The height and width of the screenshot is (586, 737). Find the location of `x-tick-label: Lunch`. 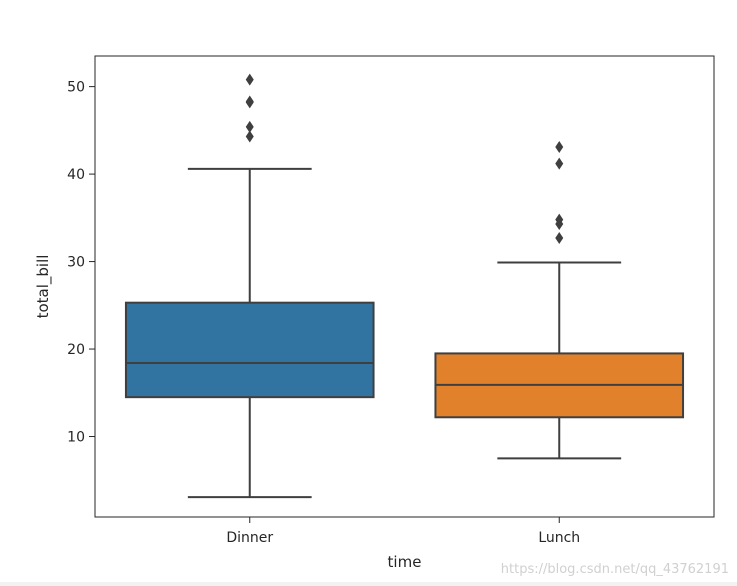

x-tick-label: Lunch is located at coordinates (559, 538).